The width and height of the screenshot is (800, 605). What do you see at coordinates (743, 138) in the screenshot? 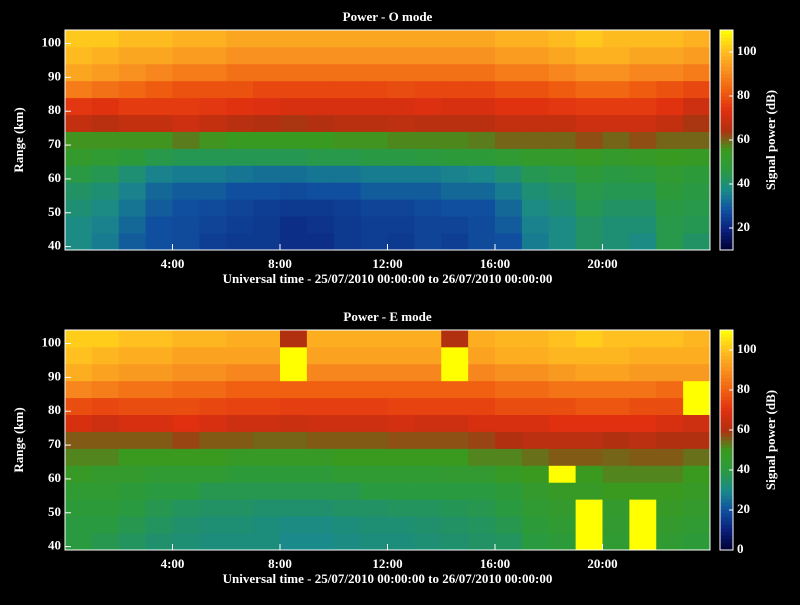
I see `colorbar-tick-label: 60` at bounding box center [743, 138].